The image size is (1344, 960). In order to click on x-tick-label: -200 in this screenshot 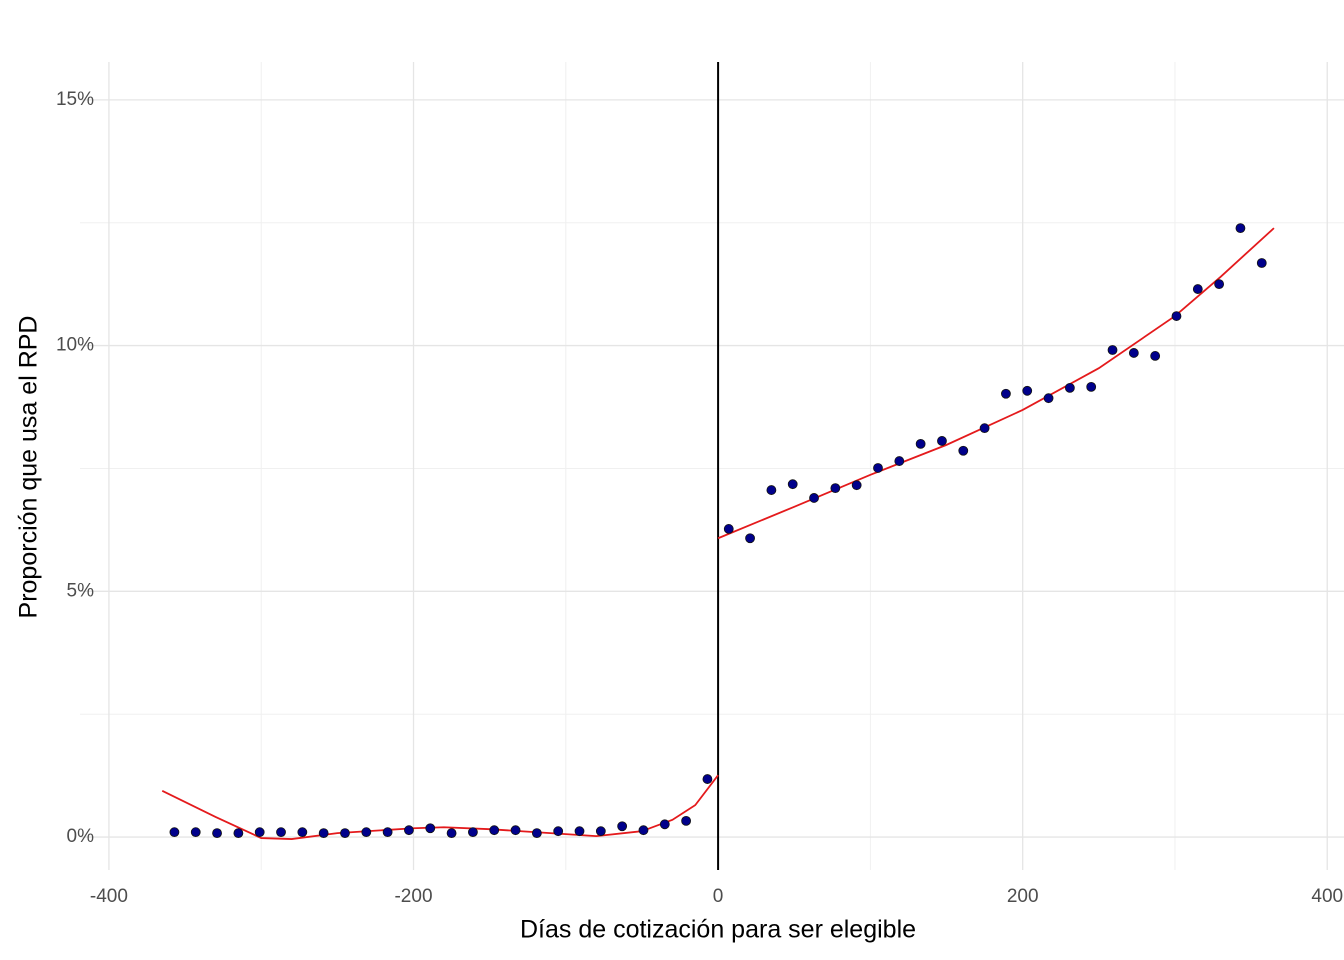, I will do `click(413, 896)`.